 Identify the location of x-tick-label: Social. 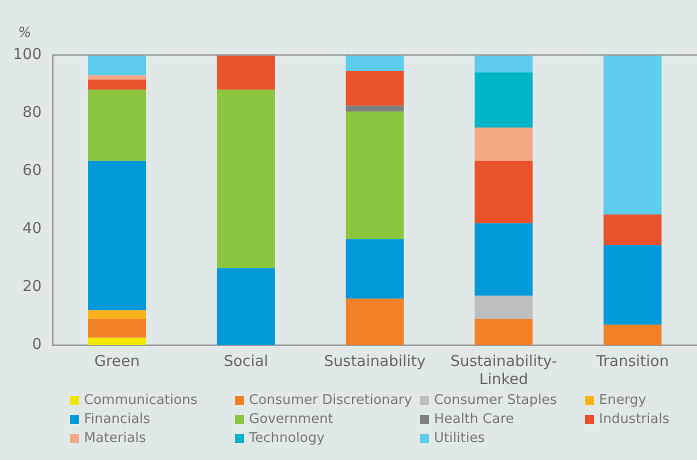
(246, 361).